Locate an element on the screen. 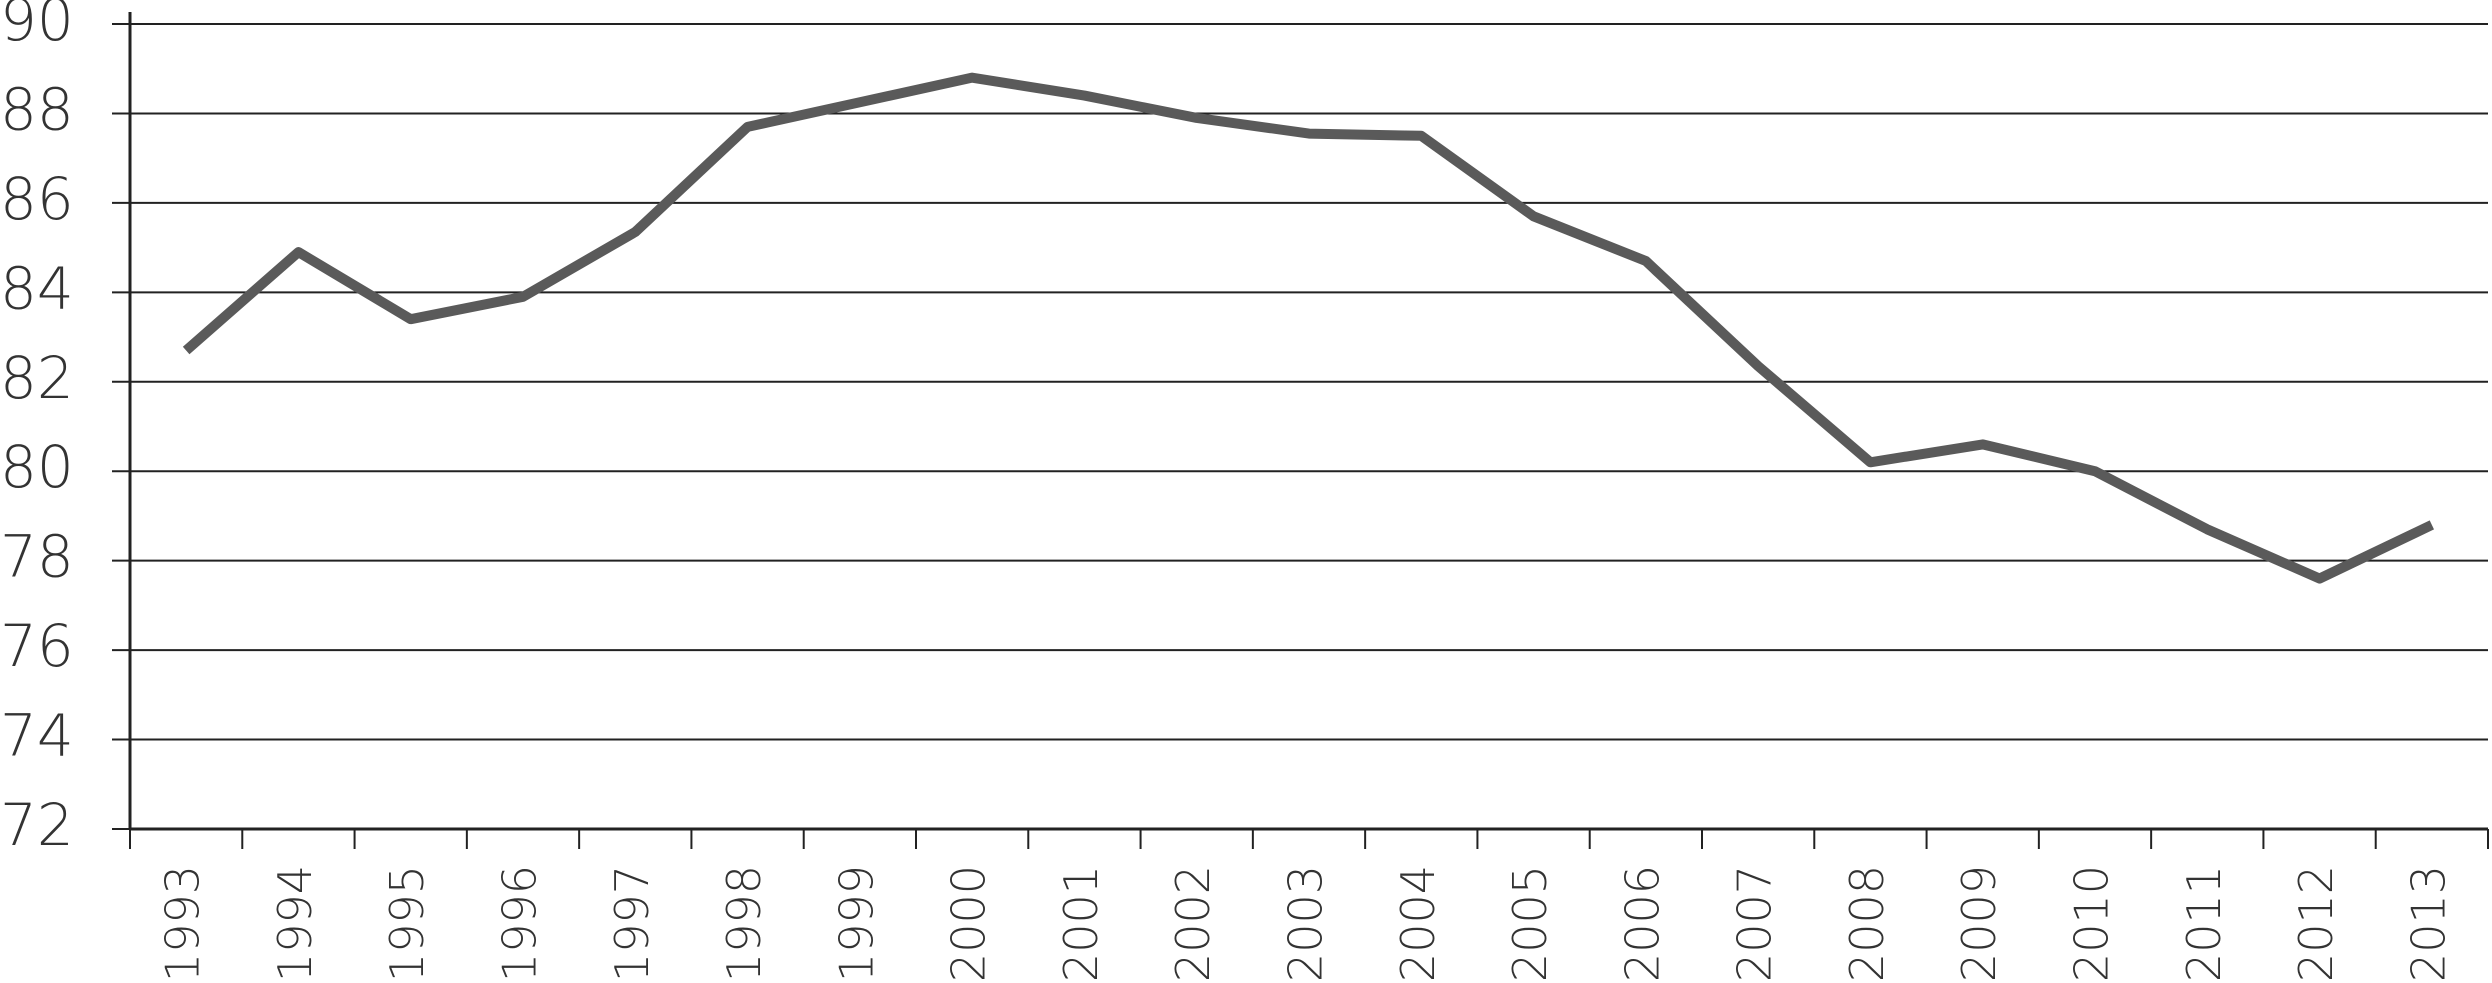 Image resolution: width=2492 pixels, height=983 pixels. y-tick-label: 78 is located at coordinates (37, 557).